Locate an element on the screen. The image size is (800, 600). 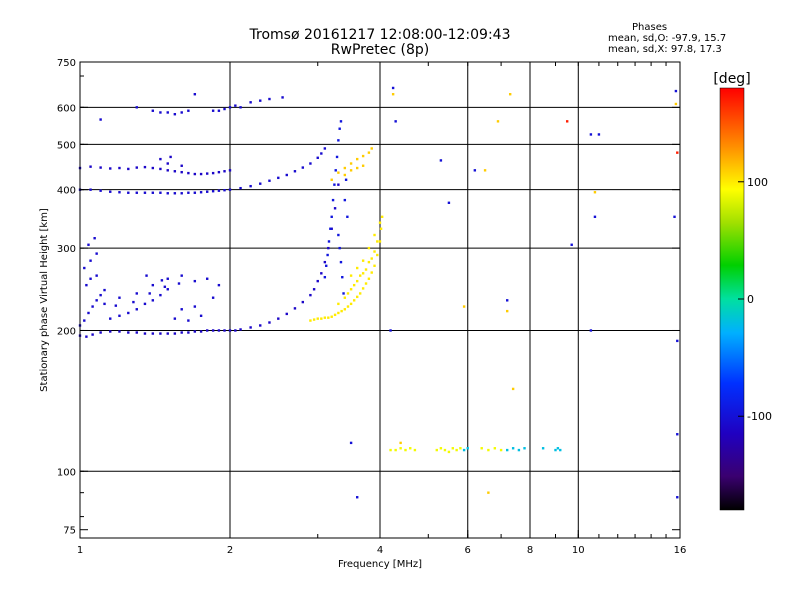
colorbar-tick-label: -100 is located at coordinates (759, 416).